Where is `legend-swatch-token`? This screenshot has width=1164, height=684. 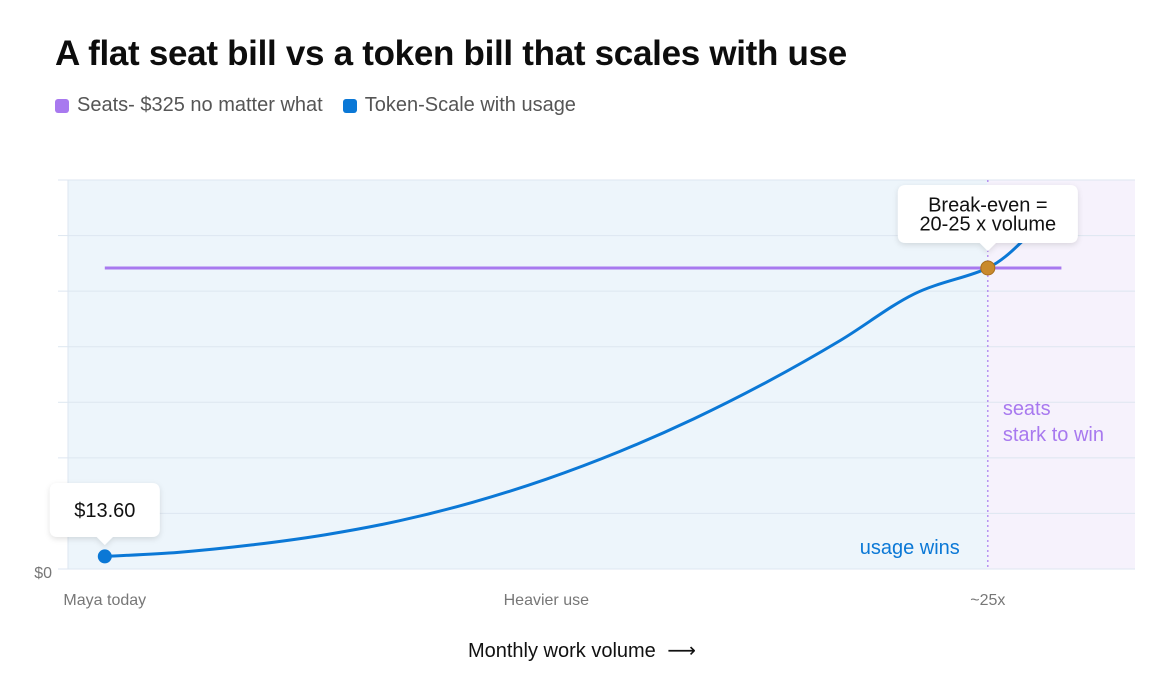
legend-swatch-token is located at coordinates (349, 105).